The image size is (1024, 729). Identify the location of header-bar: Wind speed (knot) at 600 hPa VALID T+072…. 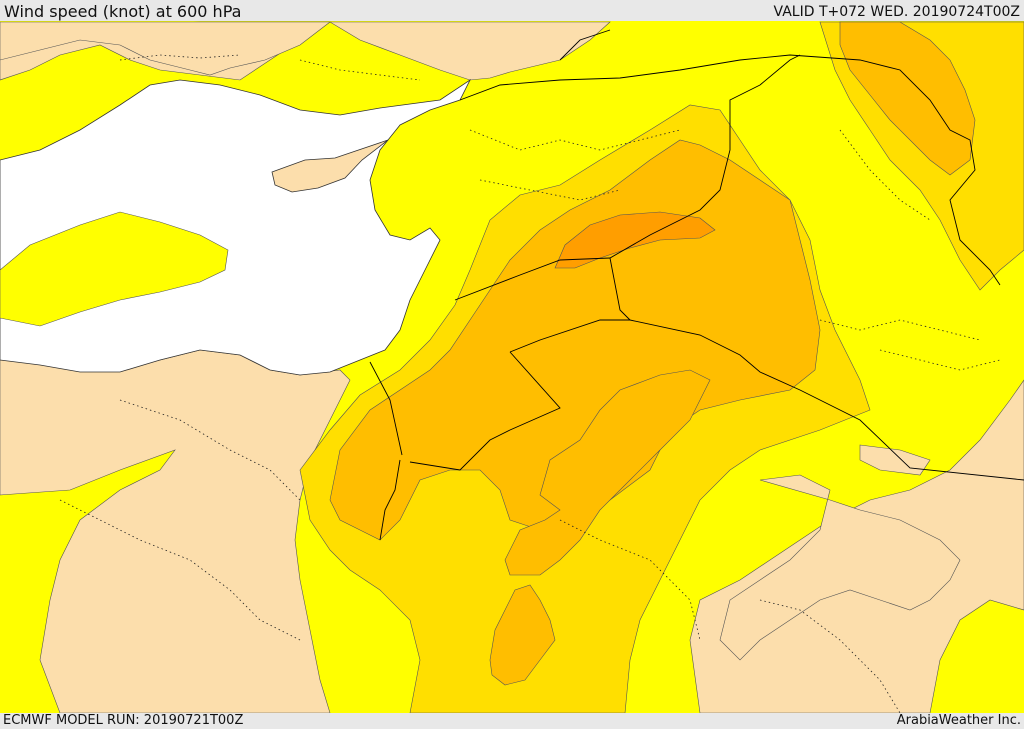
(512, 10).